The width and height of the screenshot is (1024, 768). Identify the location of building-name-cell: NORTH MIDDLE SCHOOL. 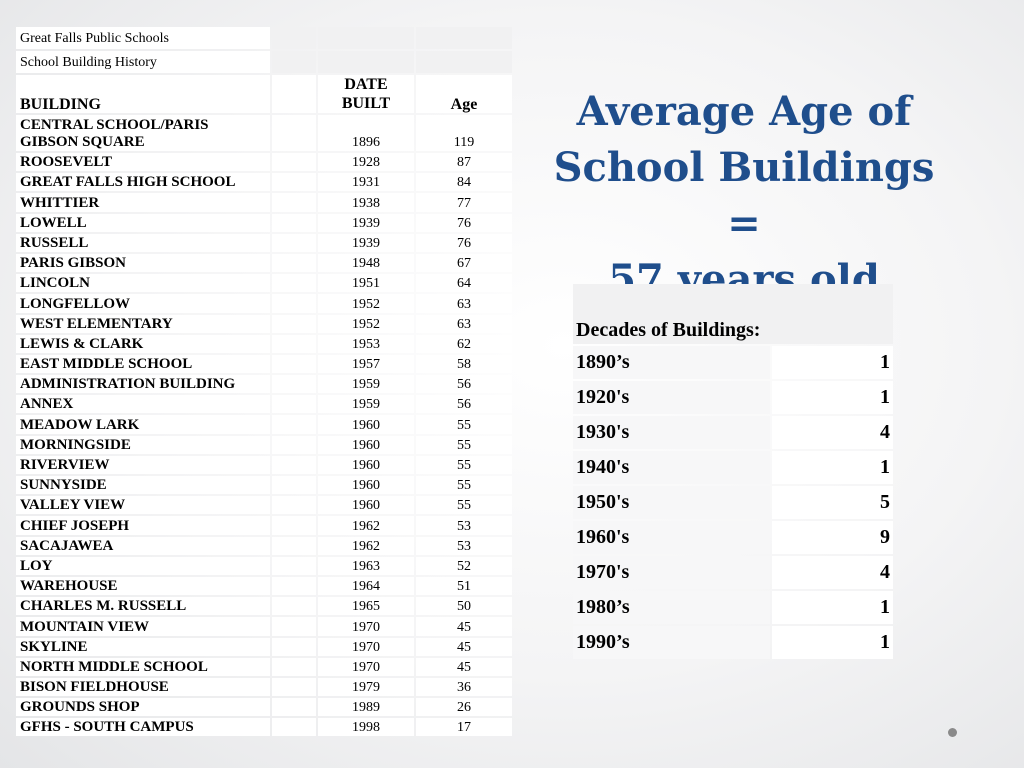
(143, 666).